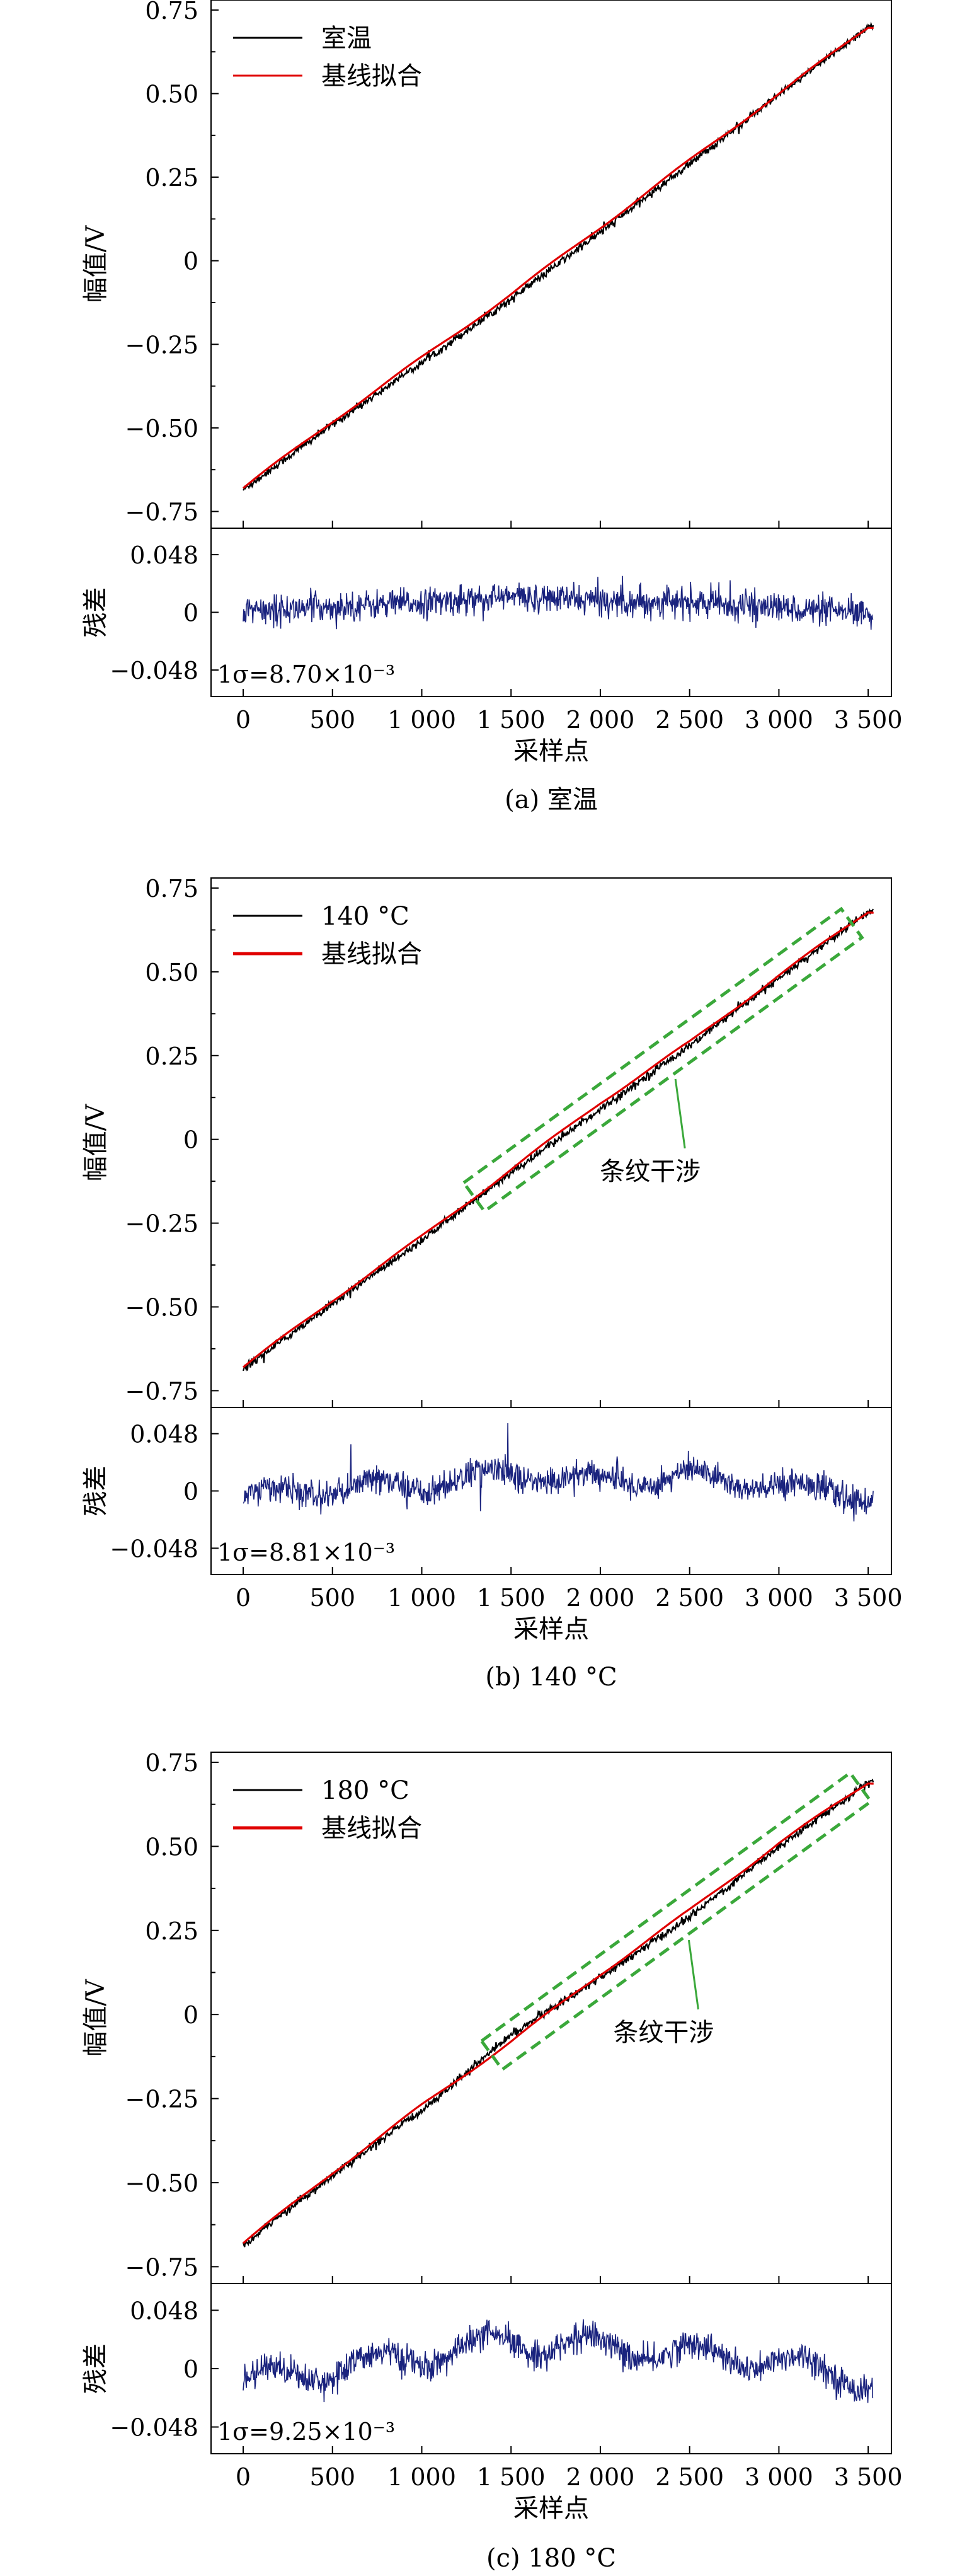 The height and width of the screenshot is (2576, 967). What do you see at coordinates (662, 1060) in the screenshot?
I see `fringe-interference-box` at bounding box center [662, 1060].